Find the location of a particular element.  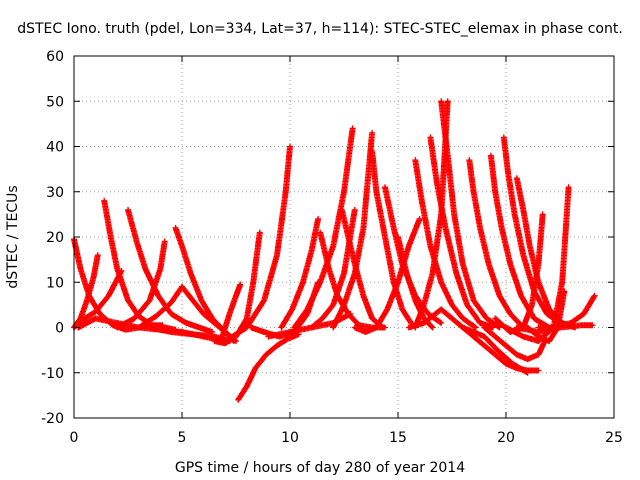

series-markers is located at coordinates (268, 367).